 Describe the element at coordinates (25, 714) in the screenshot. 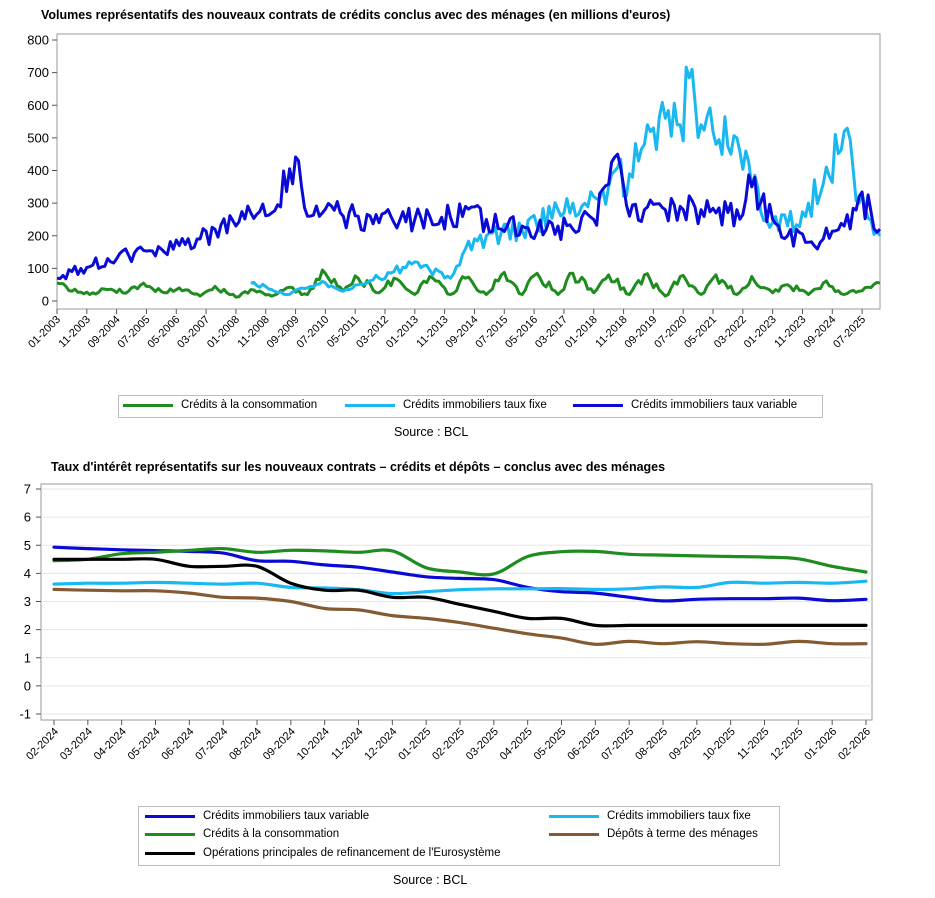

I see `y-tick-label: -1` at that location.